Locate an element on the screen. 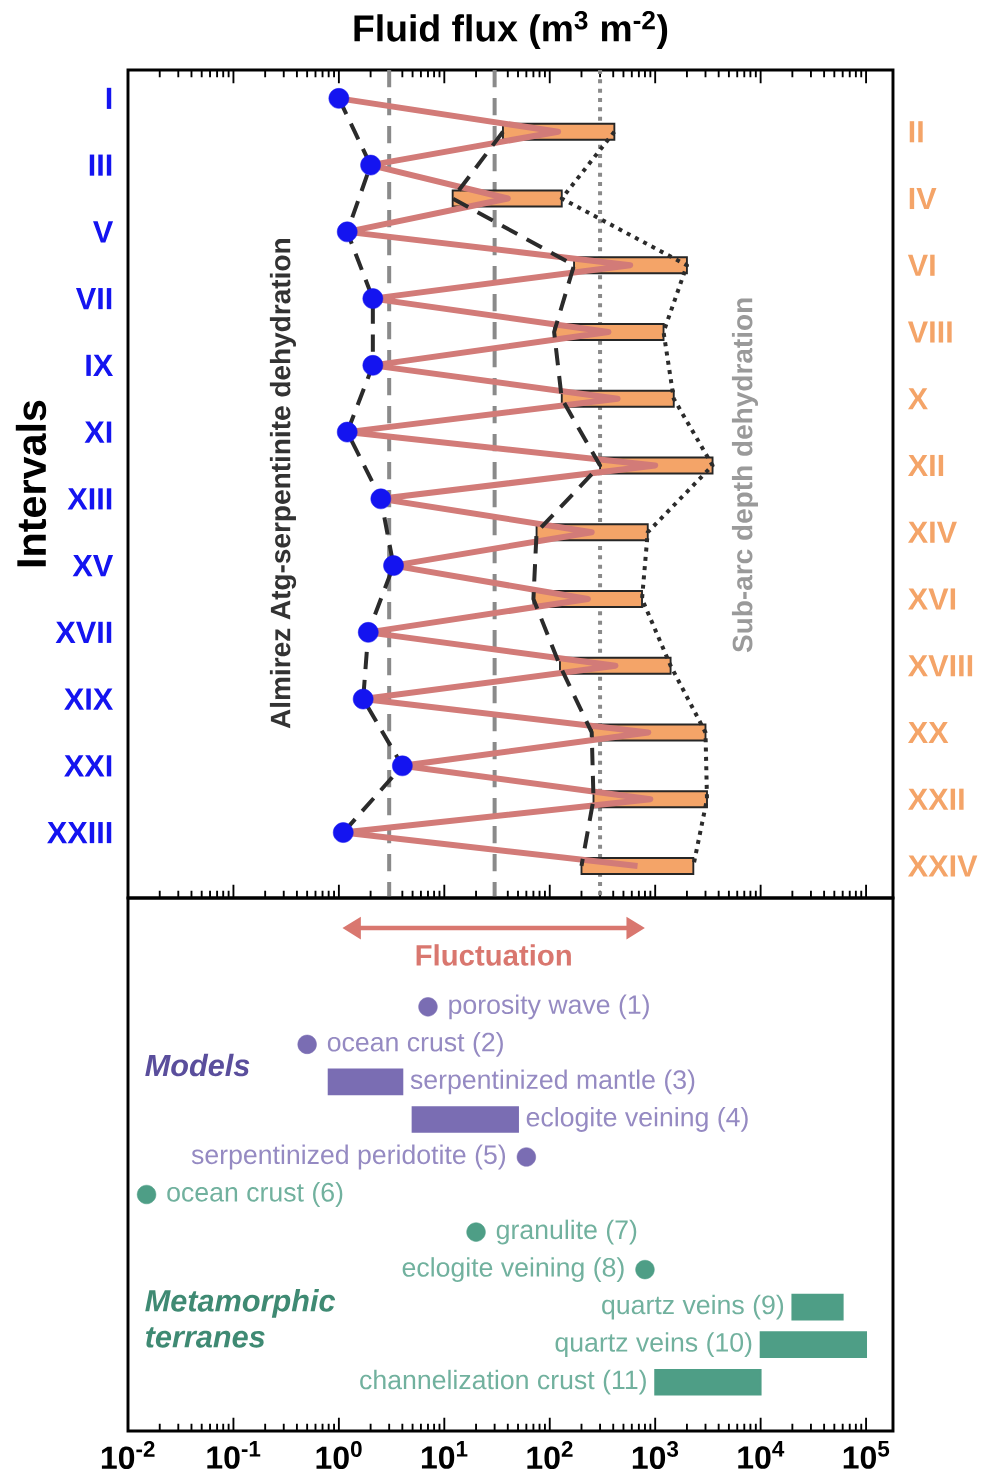 The width and height of the screenshot is (992, 1481). y-tick-label: XII is located at coordinates (925, 465).